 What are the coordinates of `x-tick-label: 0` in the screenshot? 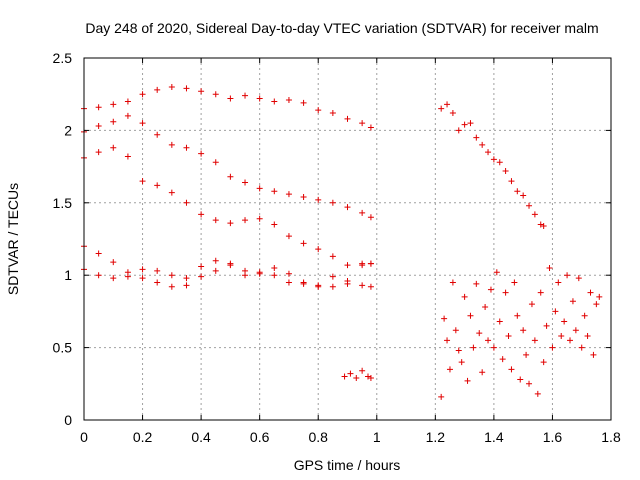 It's located at (84, 437).